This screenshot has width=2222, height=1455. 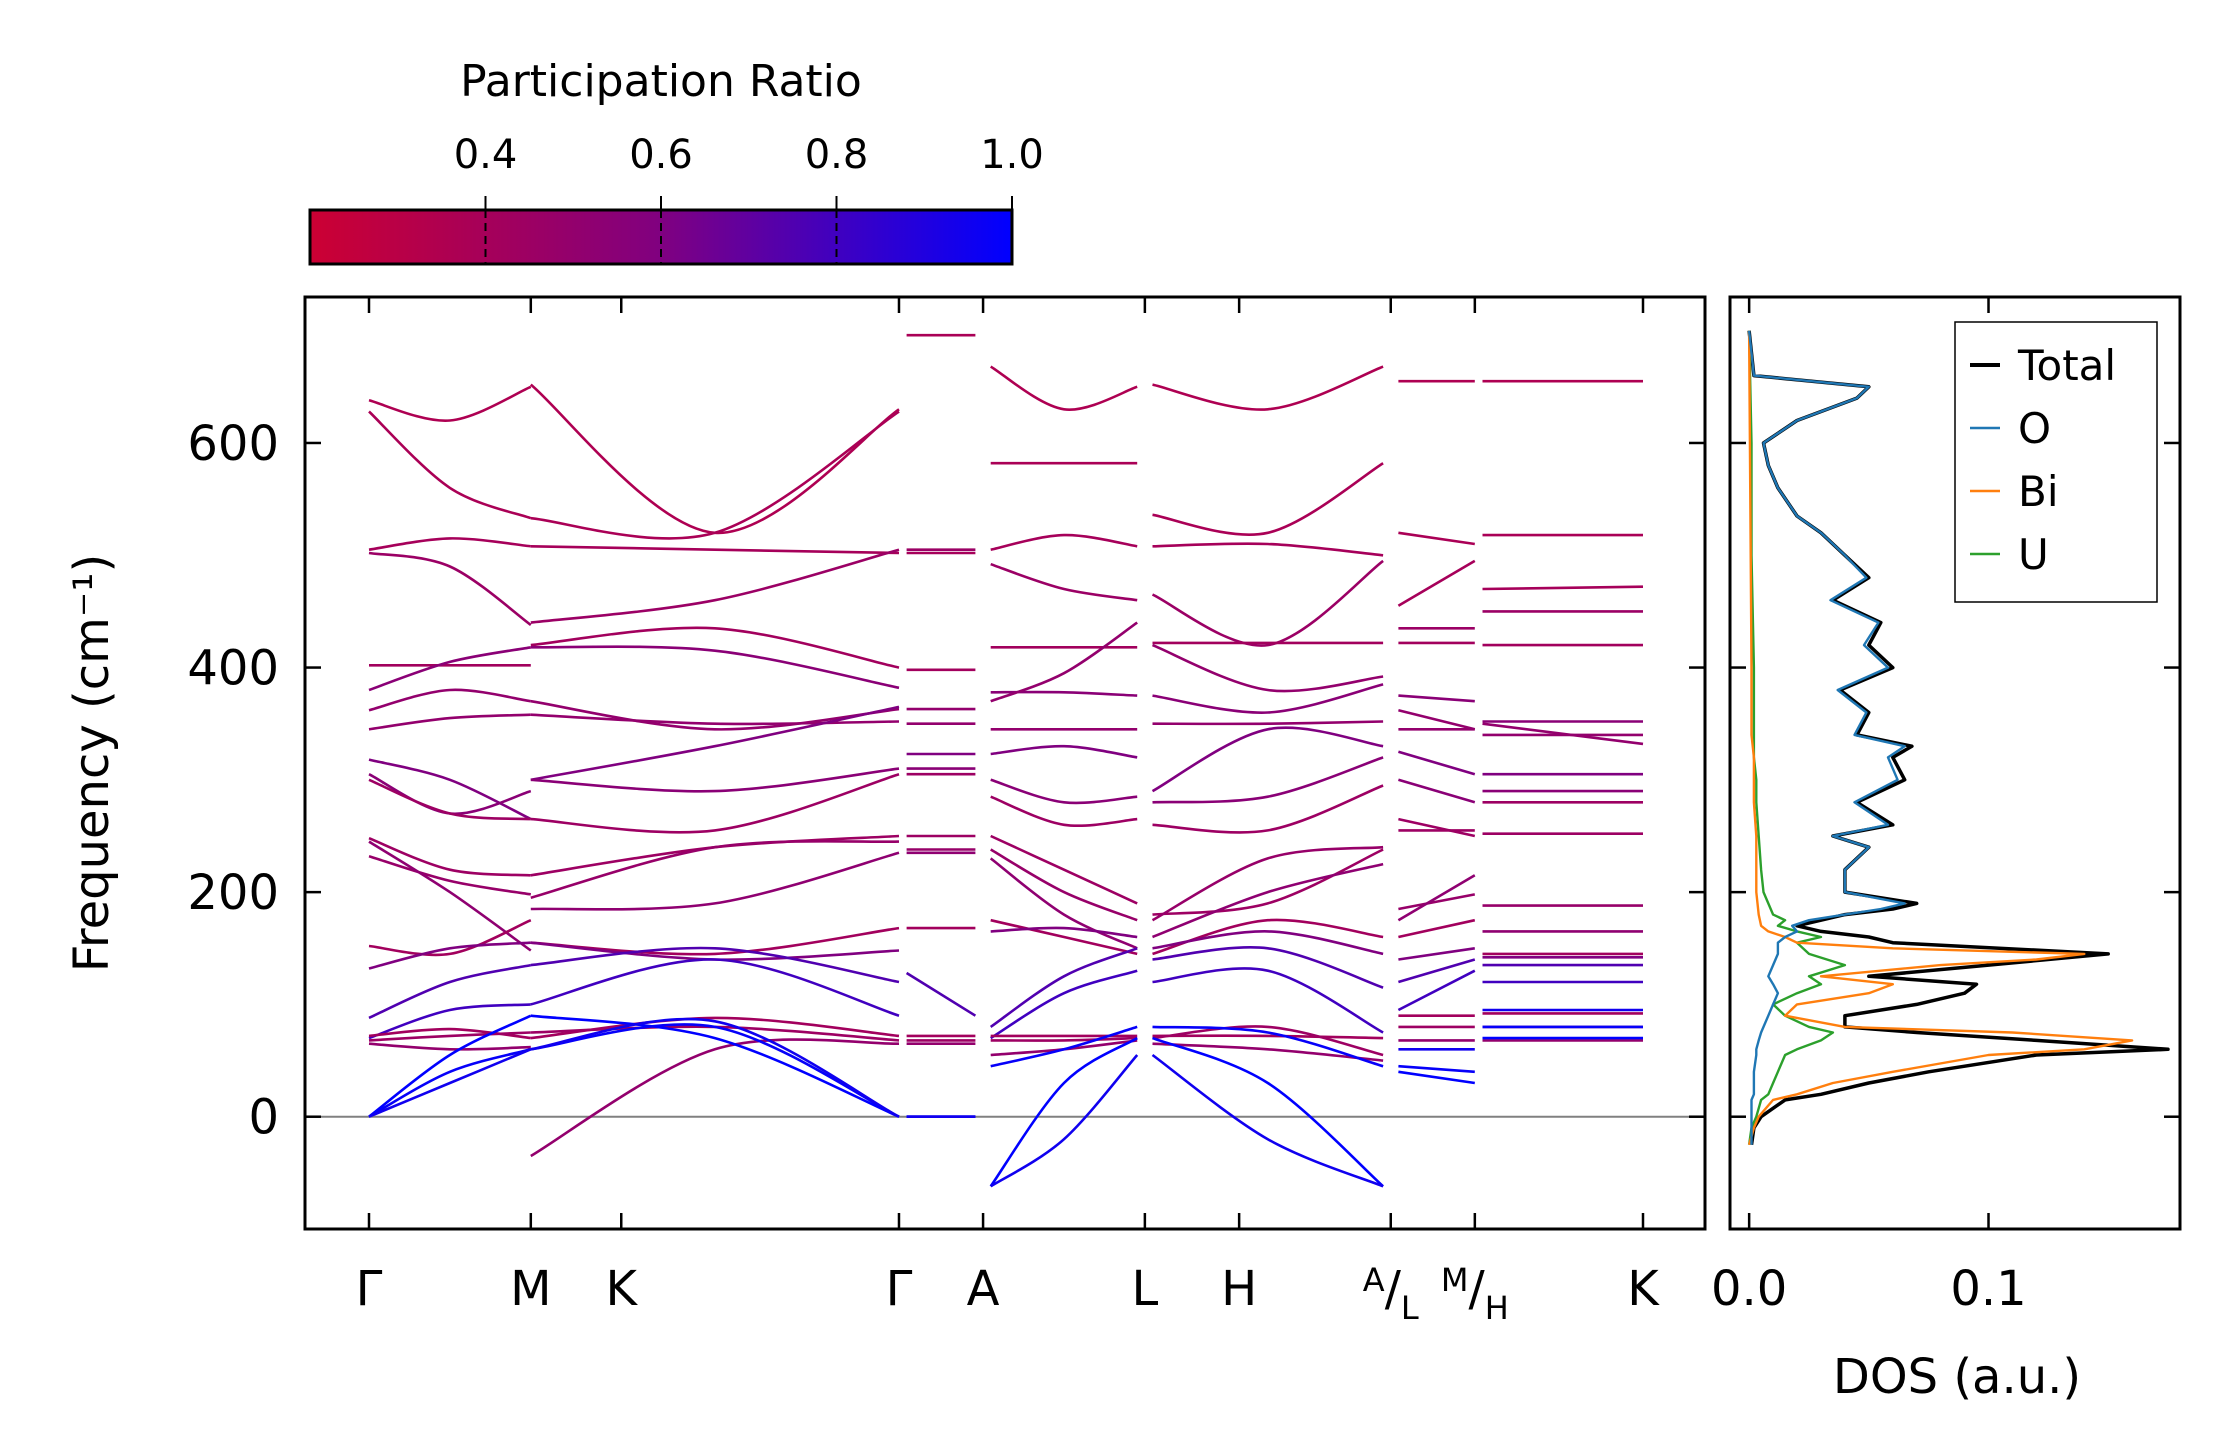 I want to click on kpath-label-left: M, so click(x=1455, y=1280).